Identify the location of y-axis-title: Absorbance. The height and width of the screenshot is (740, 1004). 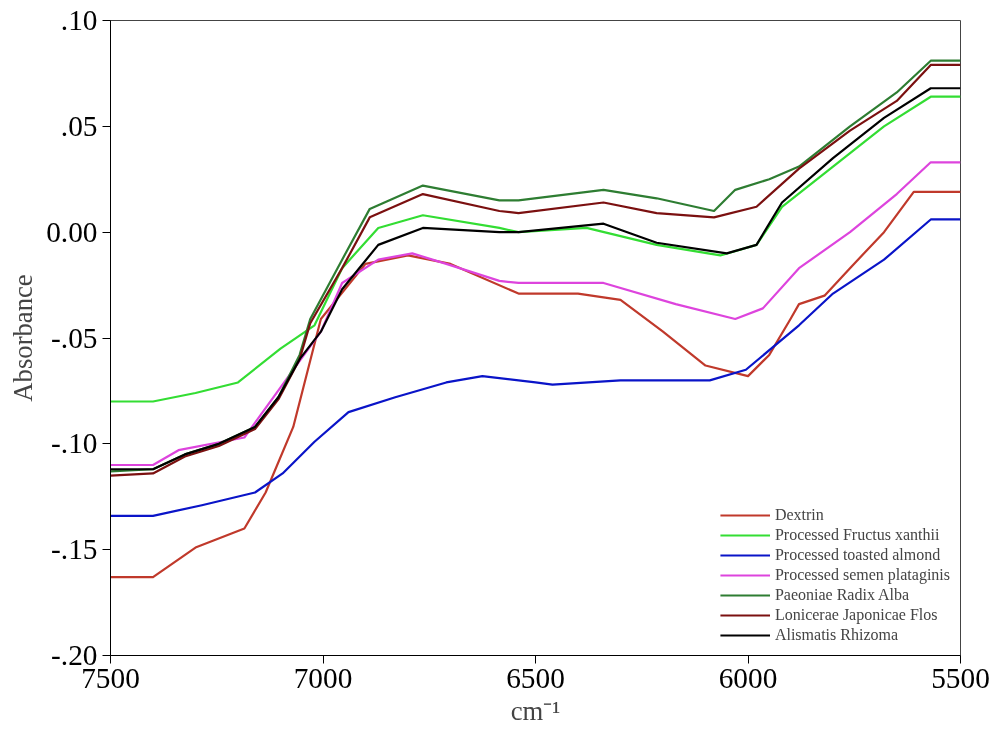
(23, 338).